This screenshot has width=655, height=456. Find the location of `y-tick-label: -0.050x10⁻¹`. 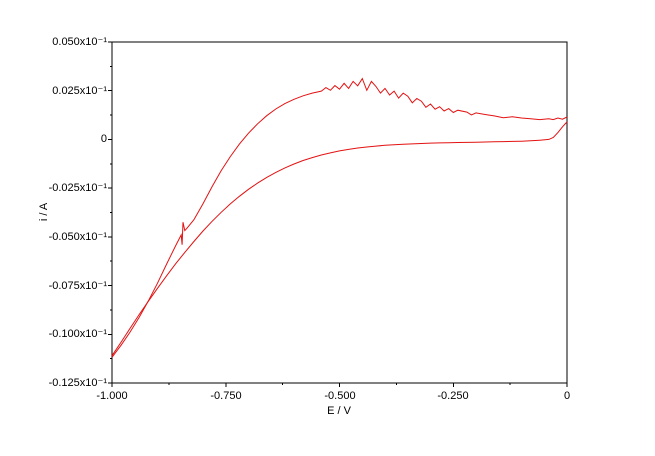

y-tick-label: -0.050x10⁻¹ is located at coordinates (77, 237).